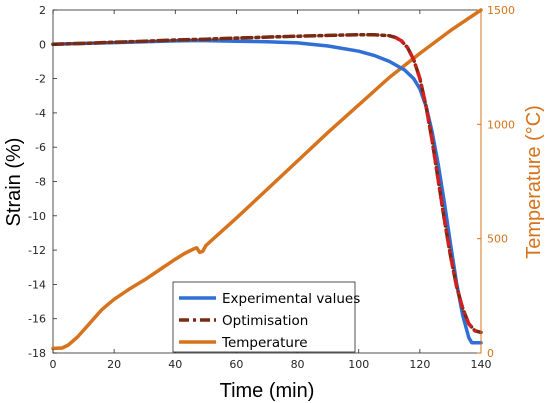  Describe the element at coordinates (42, 10) in the screenshot. I see `left-tick-label: 2` at that location.